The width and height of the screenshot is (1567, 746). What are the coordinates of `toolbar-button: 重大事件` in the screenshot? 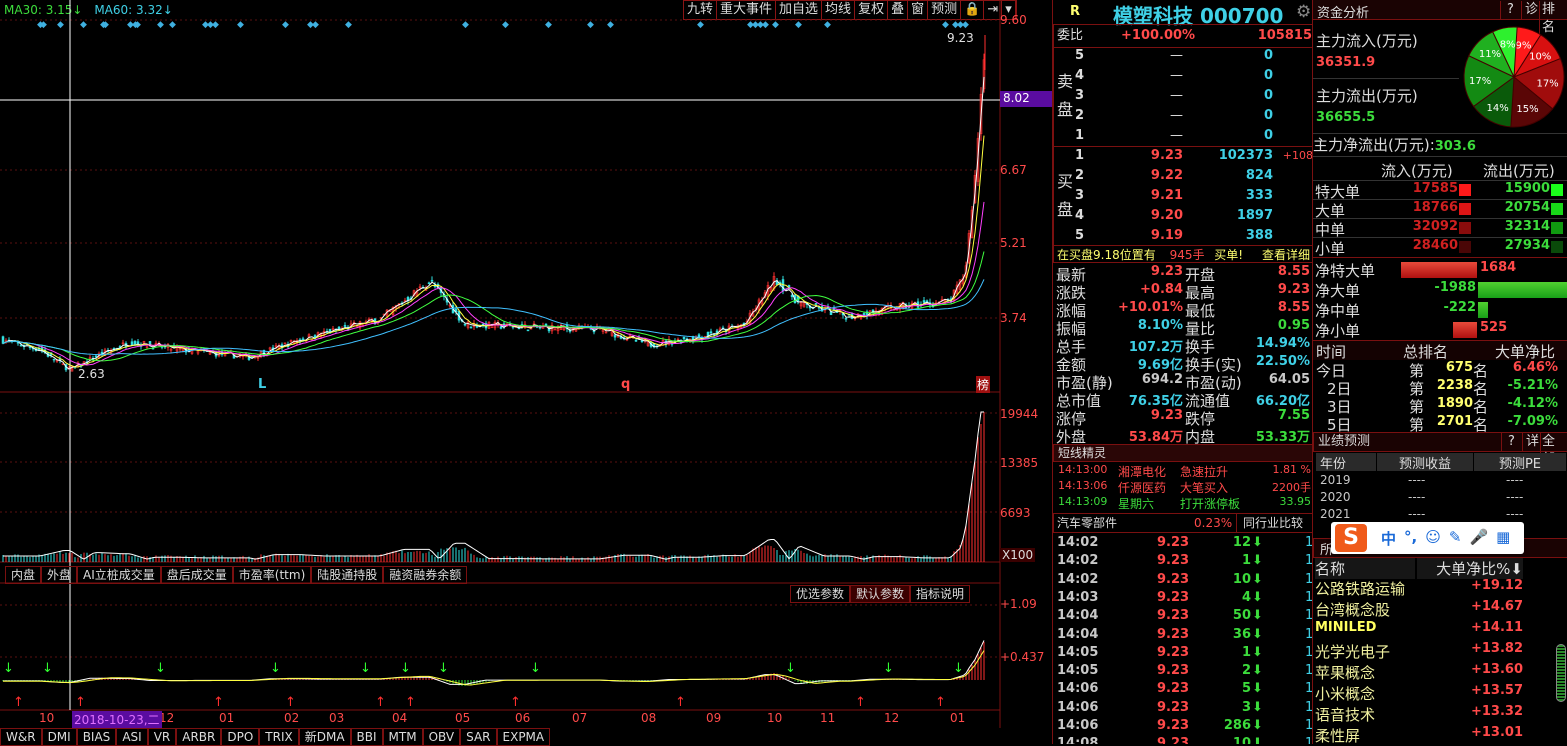 It's located at (747, 10).